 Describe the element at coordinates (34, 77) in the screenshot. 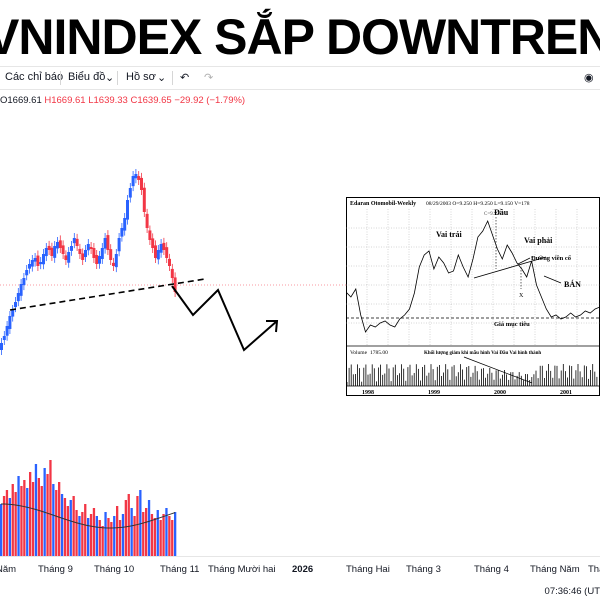

I see `indicators-button: Các chỉ báo` at that location.